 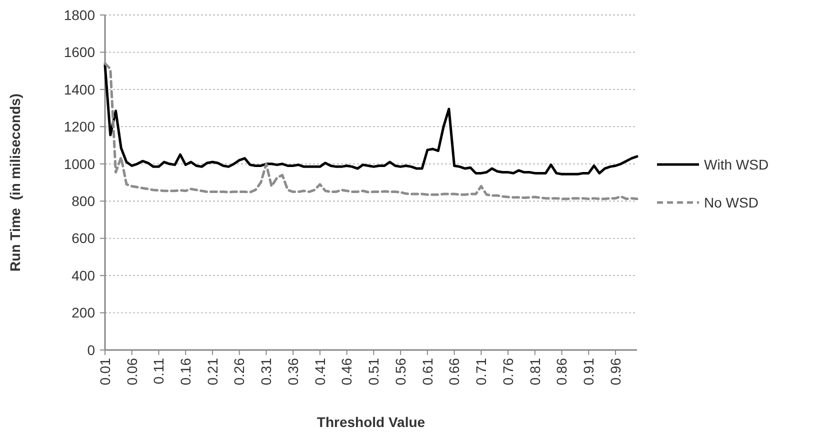 What do you see at coordinates (91, 350) in the screenshot?
I see `y-tick-label: 0` at bounding box center [91, 350].